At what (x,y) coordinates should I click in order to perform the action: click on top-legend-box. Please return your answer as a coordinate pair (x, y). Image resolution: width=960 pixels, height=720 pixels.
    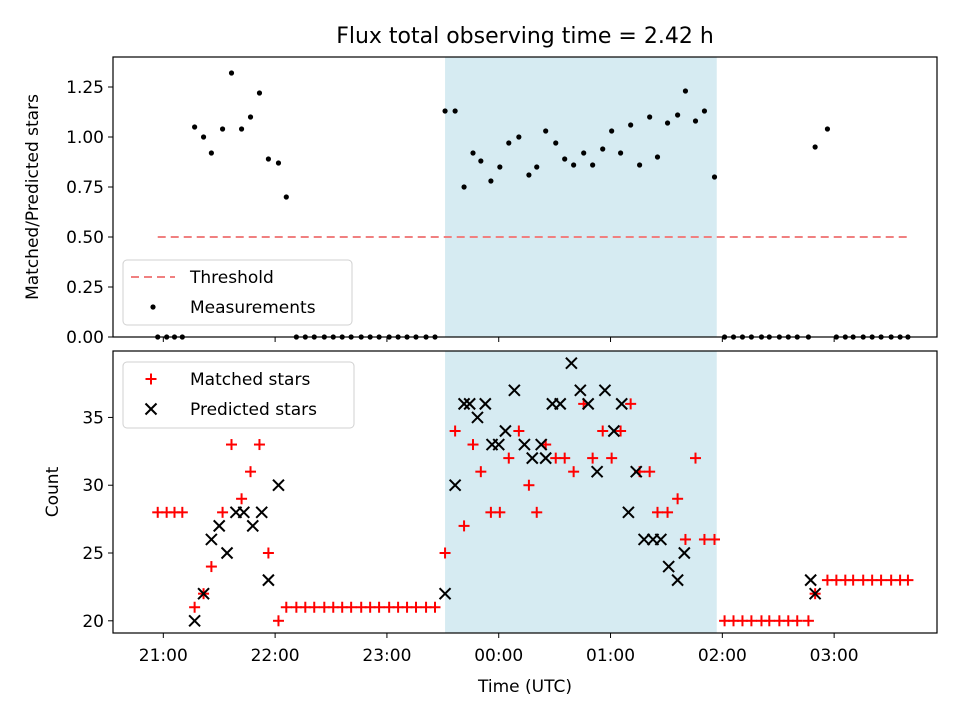
    Looking at the image, I should click on (237, 292).